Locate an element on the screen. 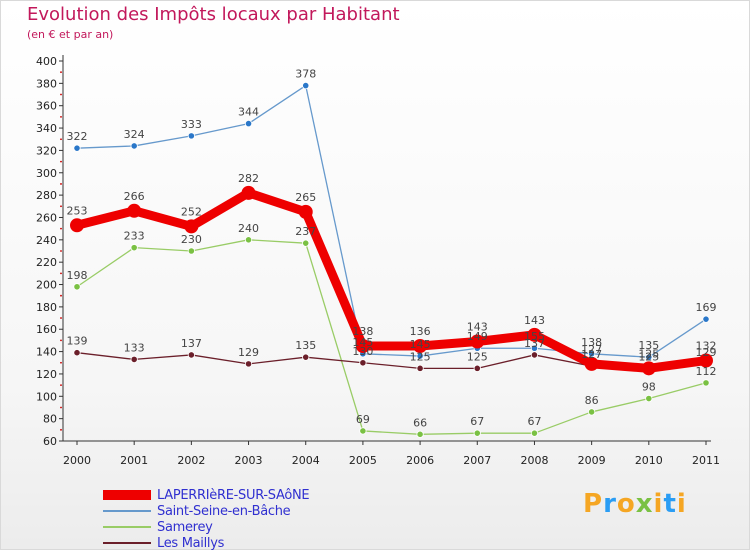 The height and width of the screenshot is (551, 750). legend-label-samerey: Samerey is located at coordinates (185, 527).